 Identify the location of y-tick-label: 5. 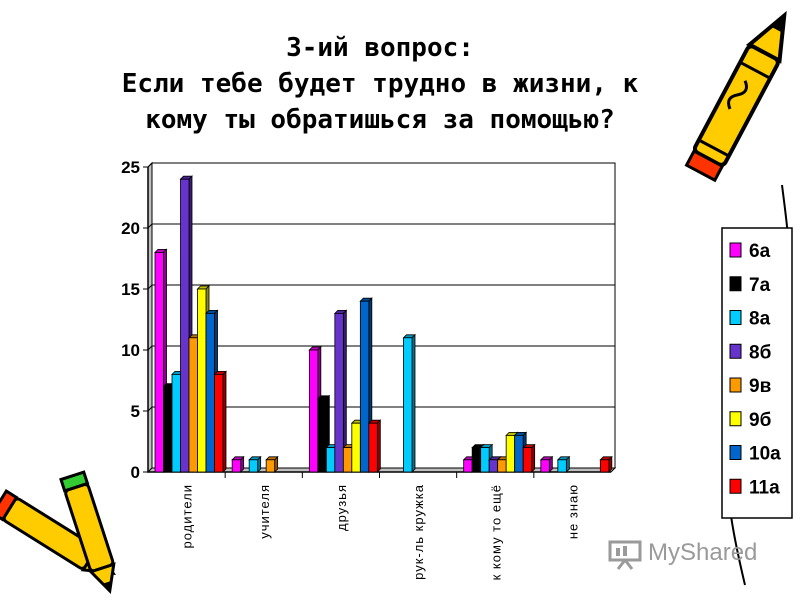
(135, 411).